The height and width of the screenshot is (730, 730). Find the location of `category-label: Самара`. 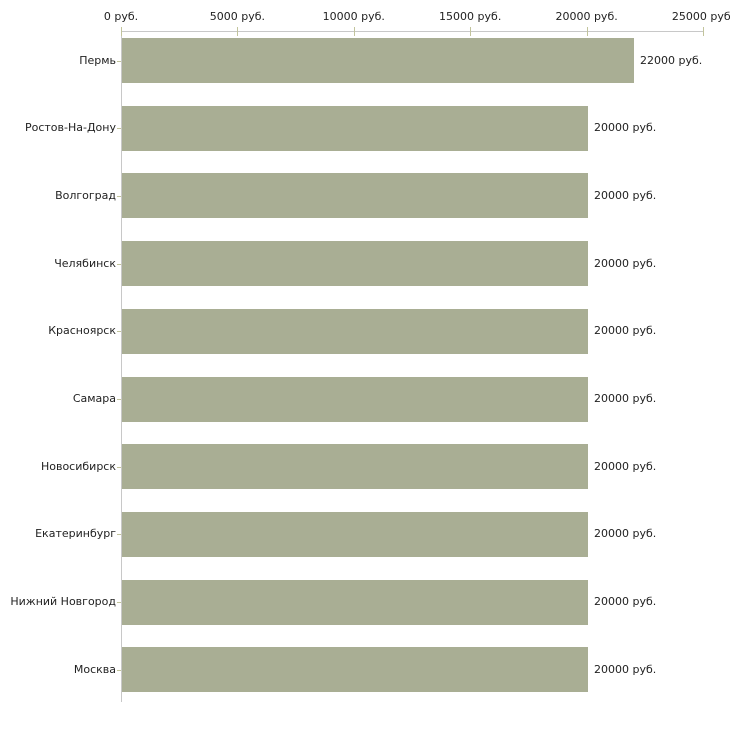

category-label: Самара is located at coordinates (94, 398).